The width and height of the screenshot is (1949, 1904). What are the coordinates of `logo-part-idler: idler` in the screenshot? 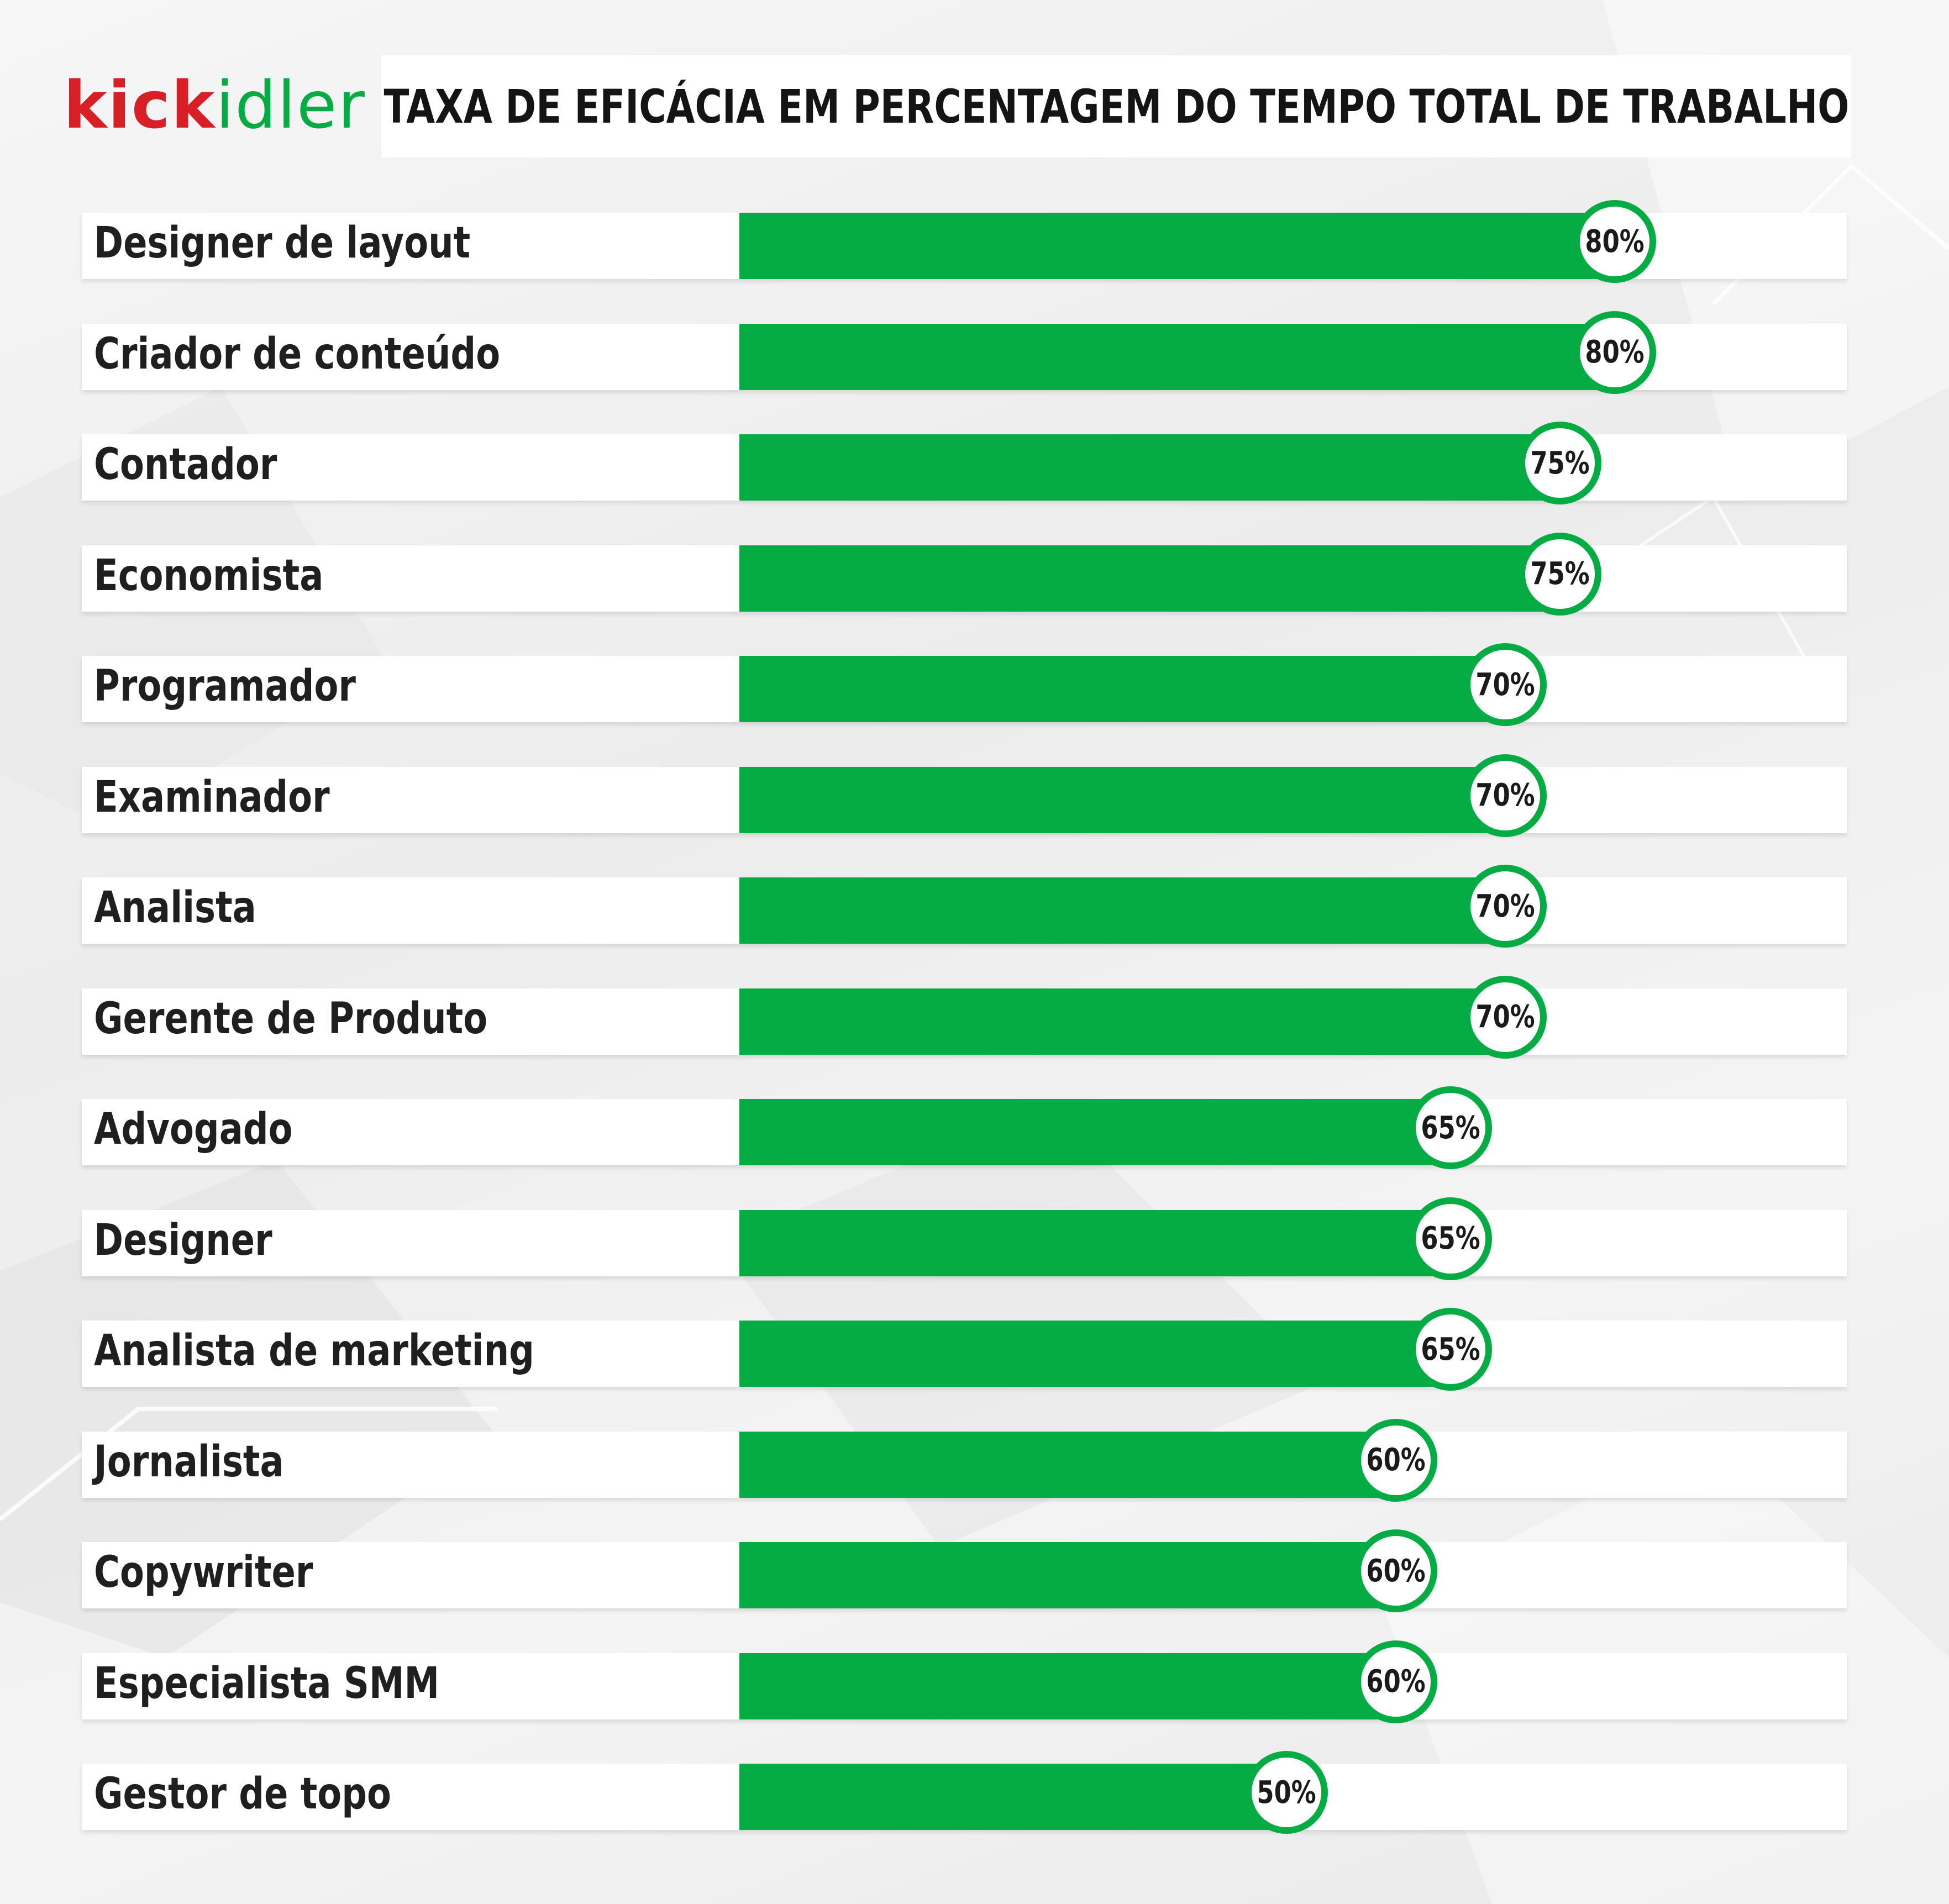 It's located at (291, 105).